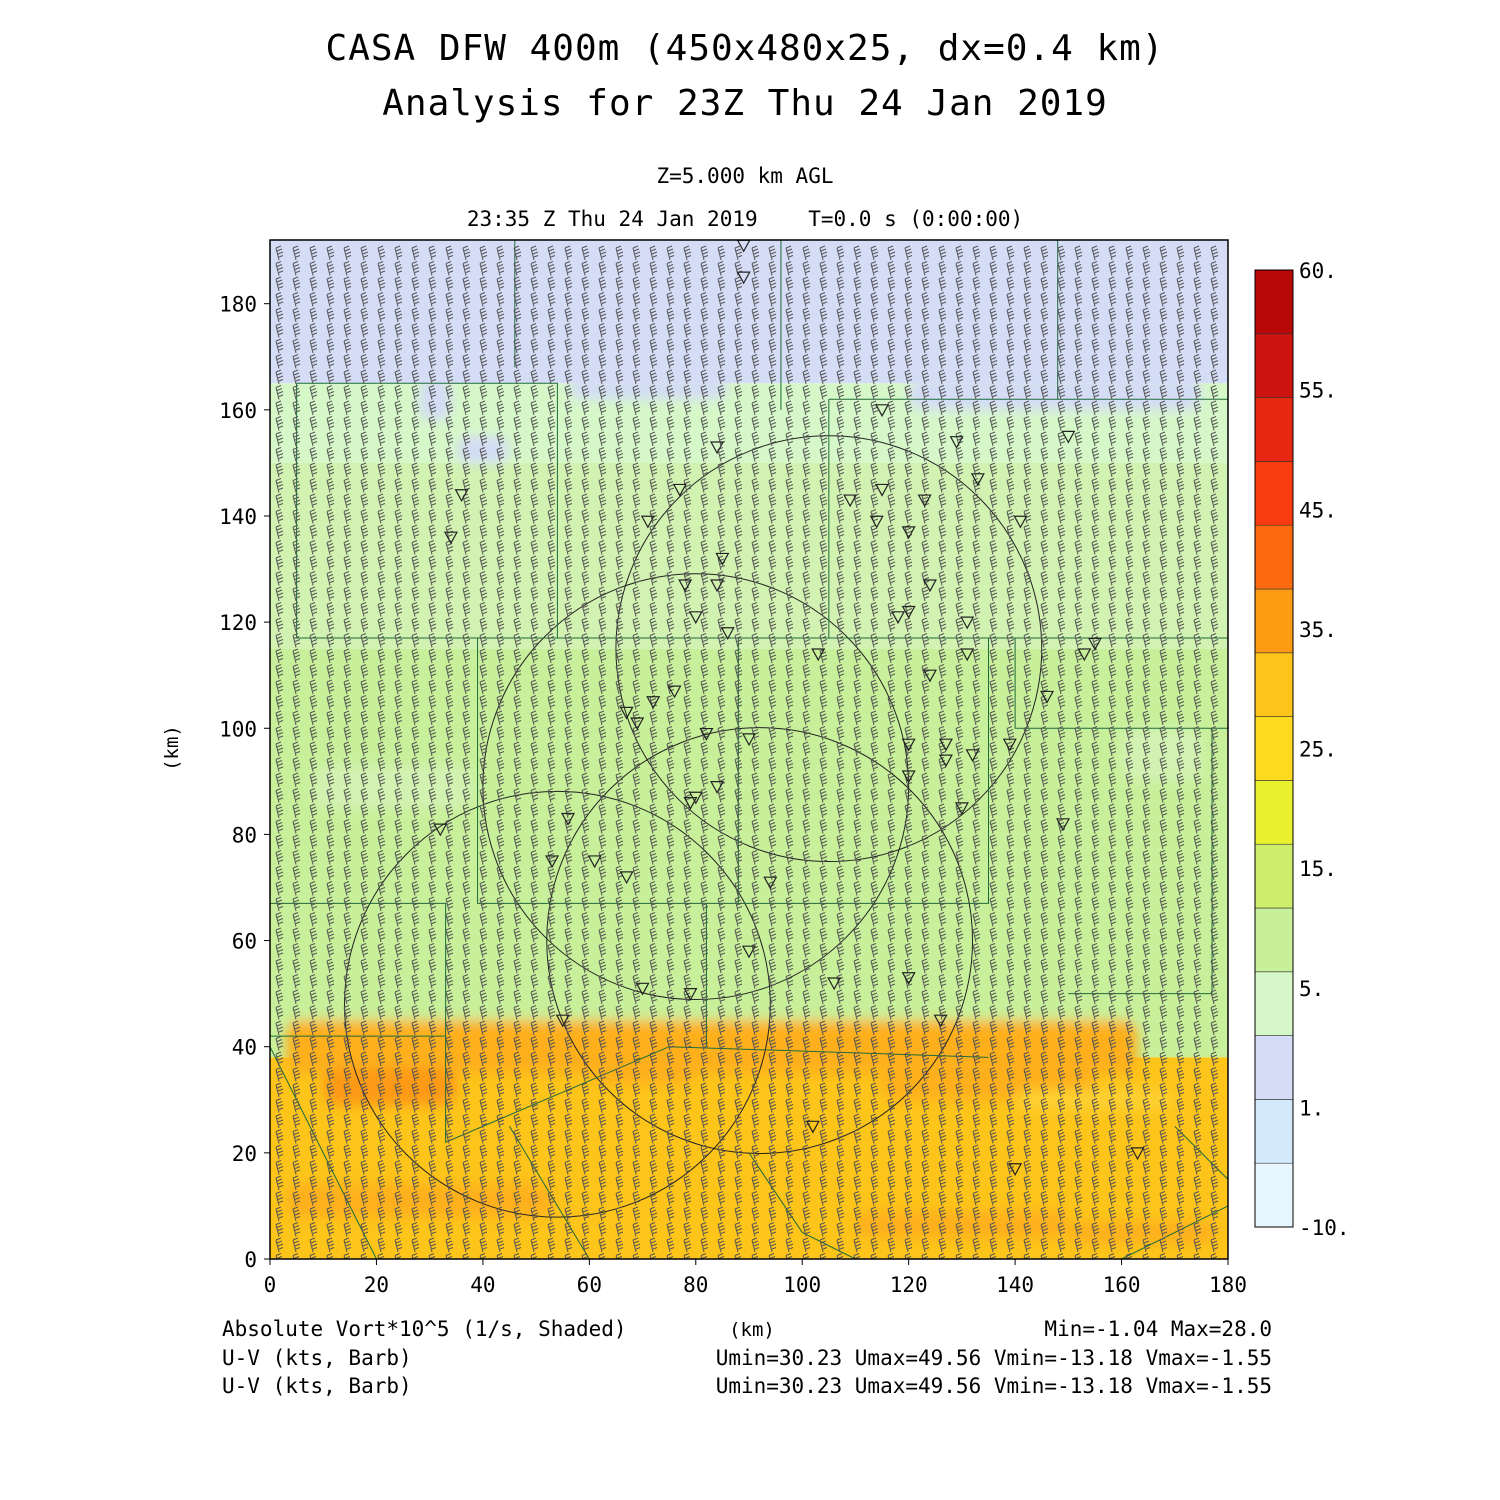 The image size is (1500, 1500). Describe the element at coordinates (244, 1154) in the screenshot. I see `y-tick-label: 20` at that location.